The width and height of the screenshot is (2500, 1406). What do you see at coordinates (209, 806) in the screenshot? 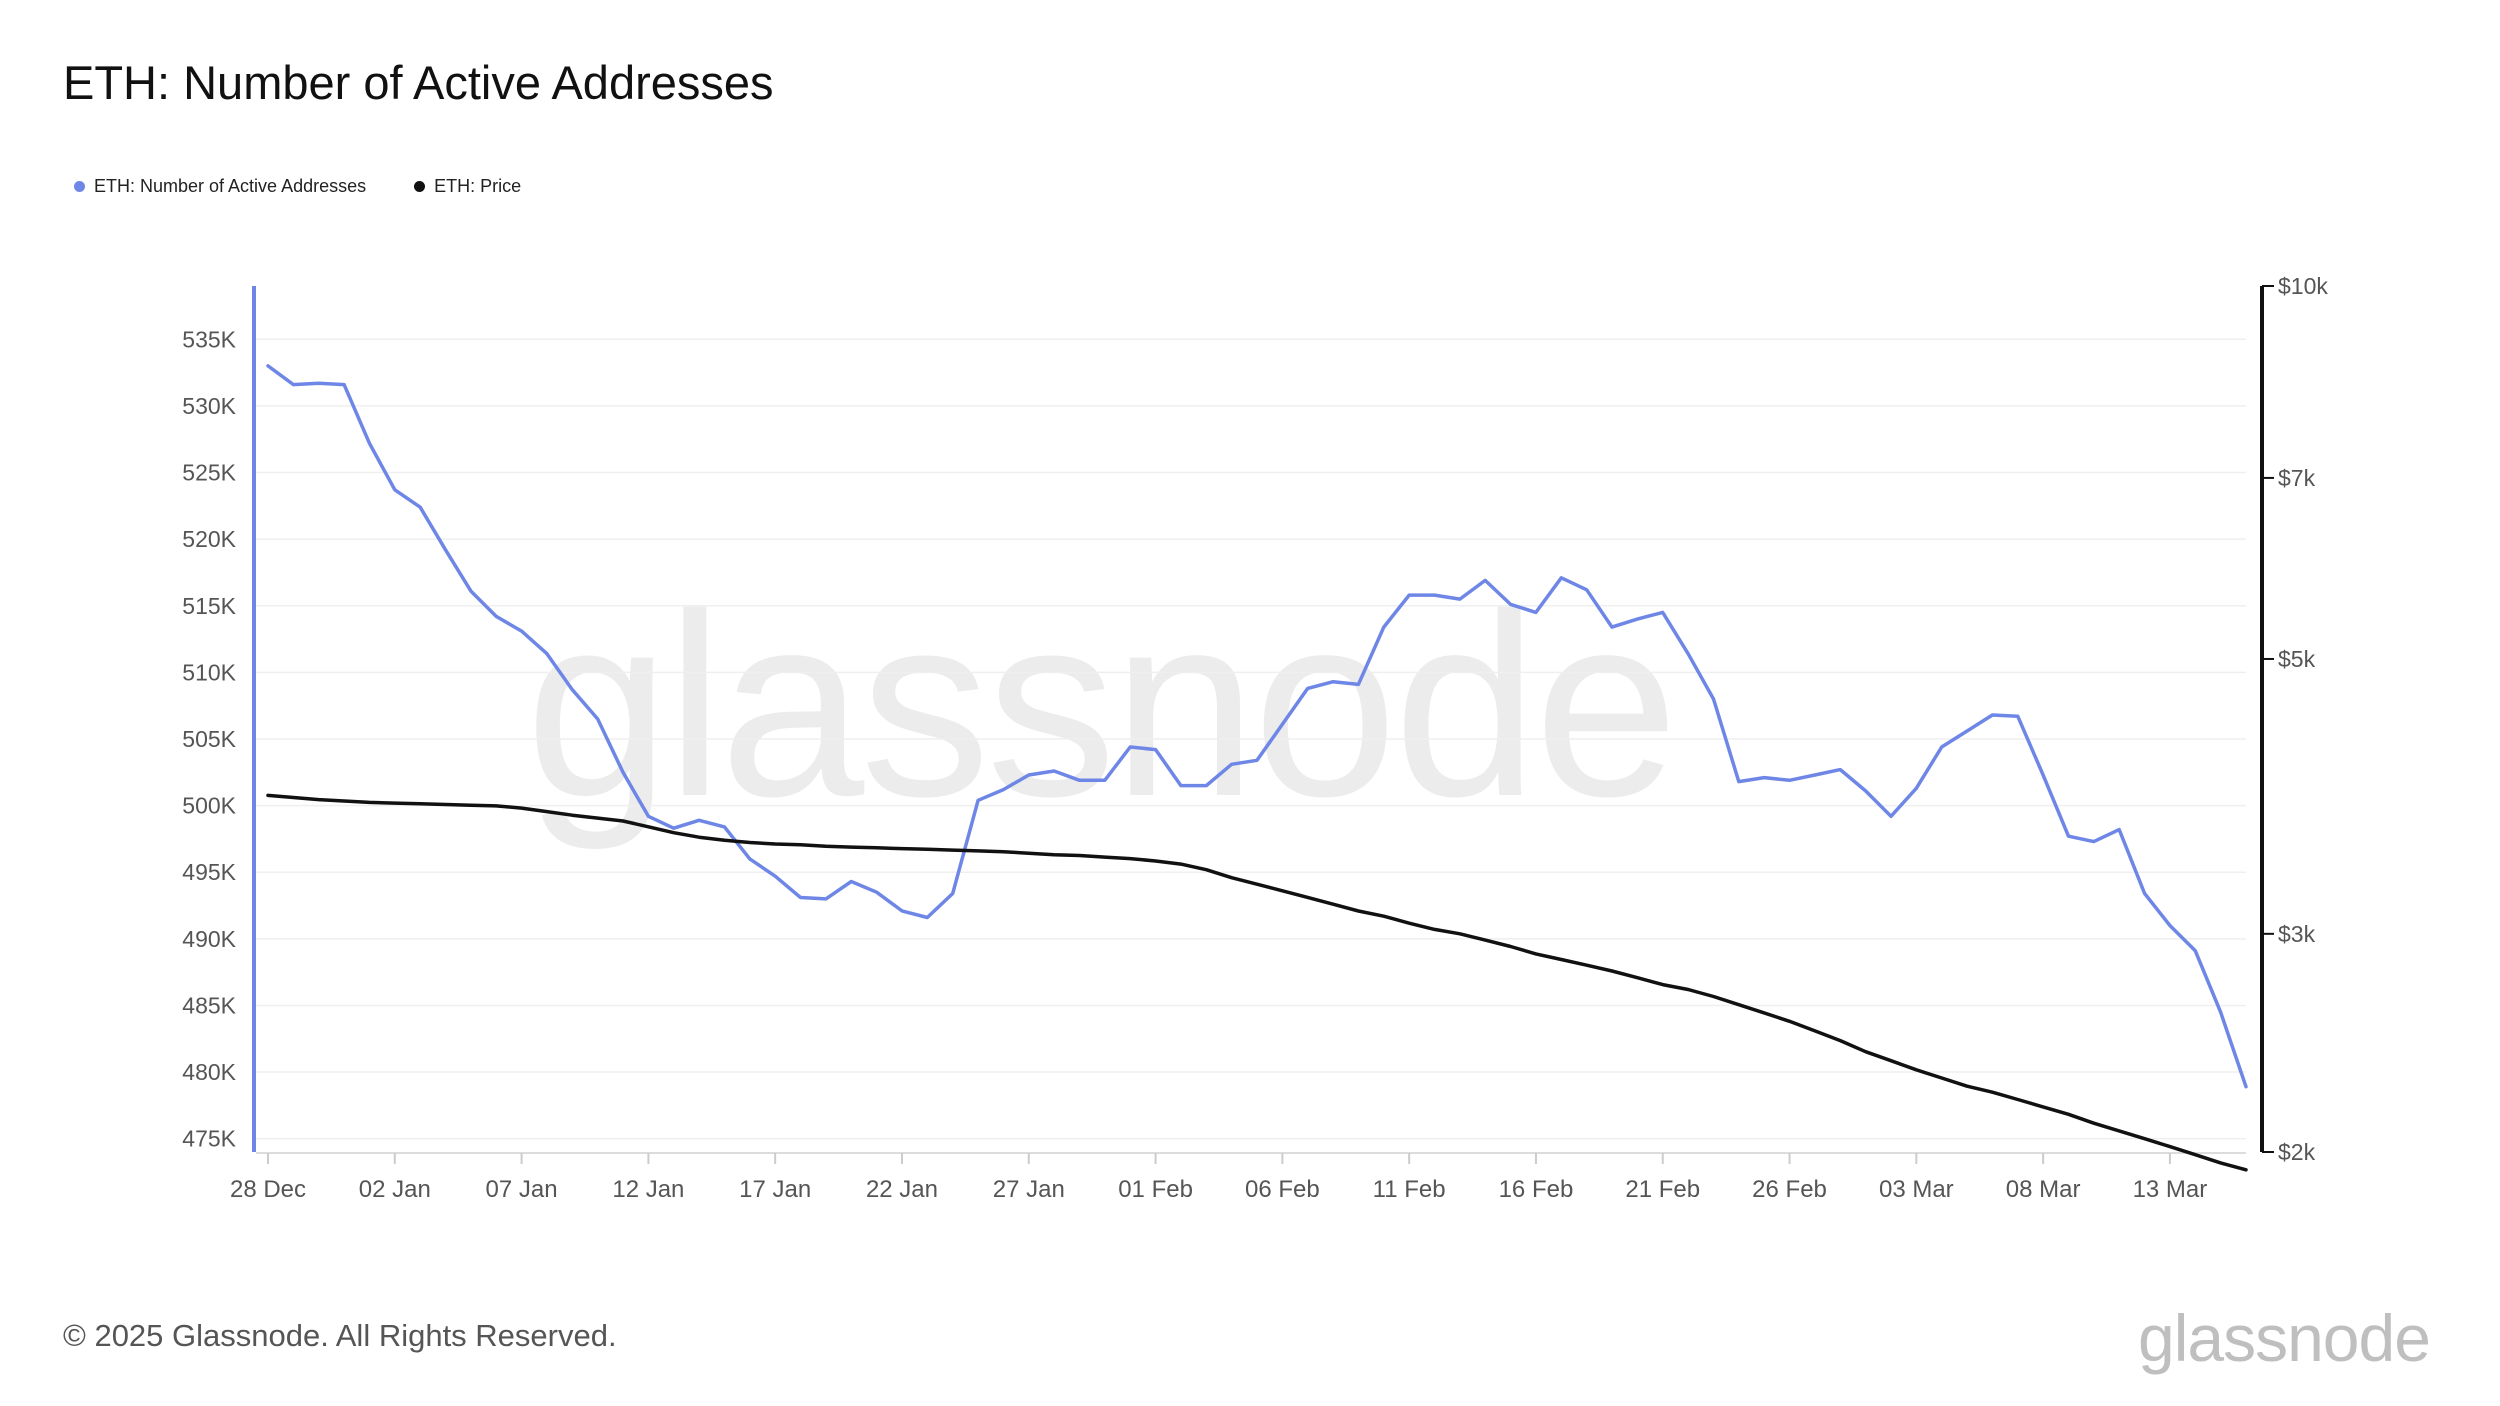
I see `y-left-tick-label: 500K` at bounding box center [209, 806].